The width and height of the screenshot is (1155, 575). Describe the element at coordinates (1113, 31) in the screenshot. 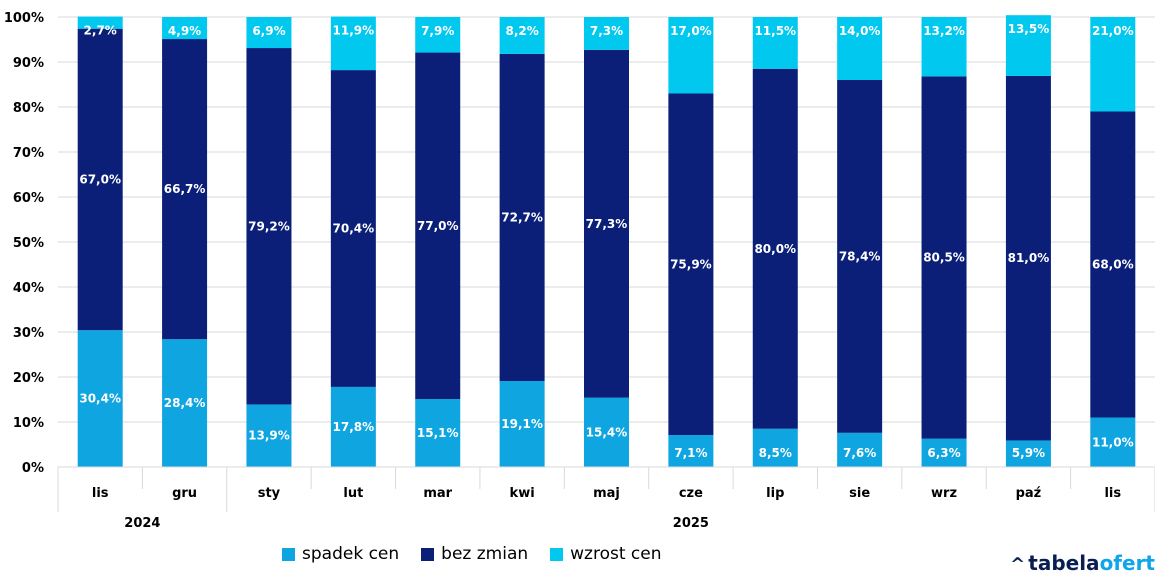

I see `data-label: 21,0%` at that location.